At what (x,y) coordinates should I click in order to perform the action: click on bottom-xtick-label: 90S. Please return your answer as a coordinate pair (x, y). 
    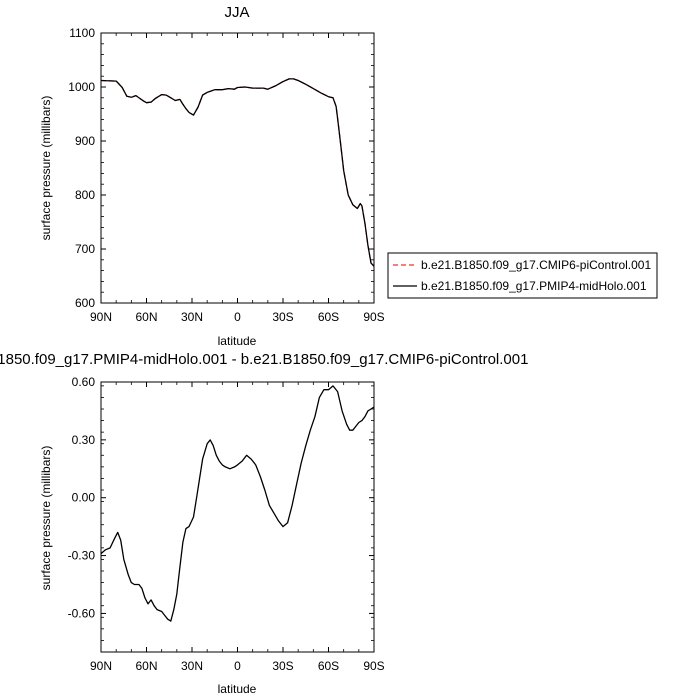
    Looking at the image, I should click on (373, 666).